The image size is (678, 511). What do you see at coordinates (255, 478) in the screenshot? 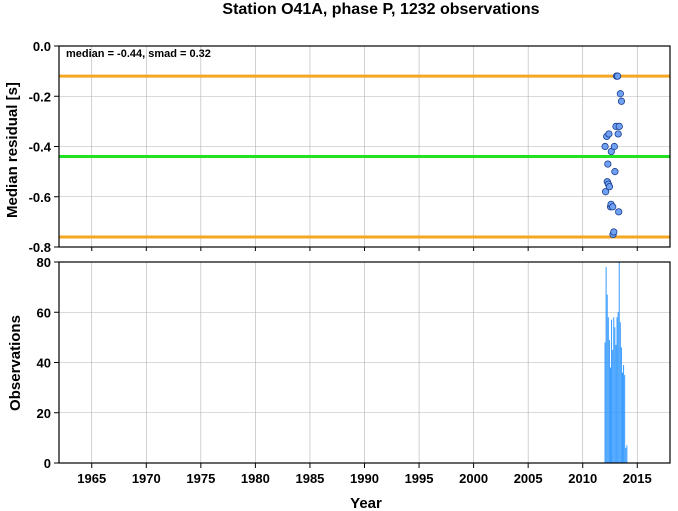
I see `x-tick-label: 1980` at bounding box center [255, 478].